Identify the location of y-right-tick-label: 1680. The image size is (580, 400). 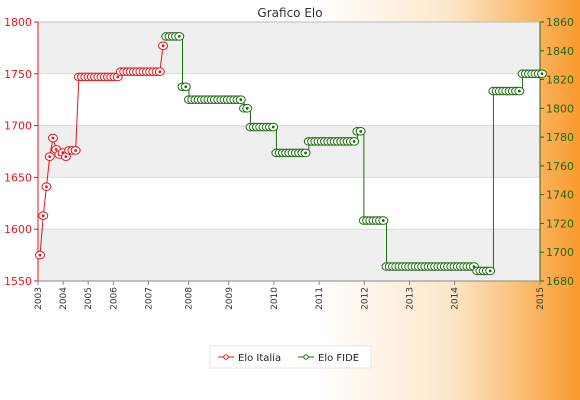
(560, 281).